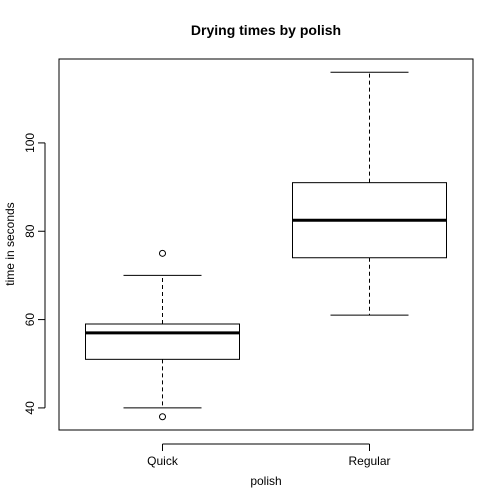 The width and height of the screenshot is (504, 504). I want to click on x-tick-label: Quick, so click(163, 461).